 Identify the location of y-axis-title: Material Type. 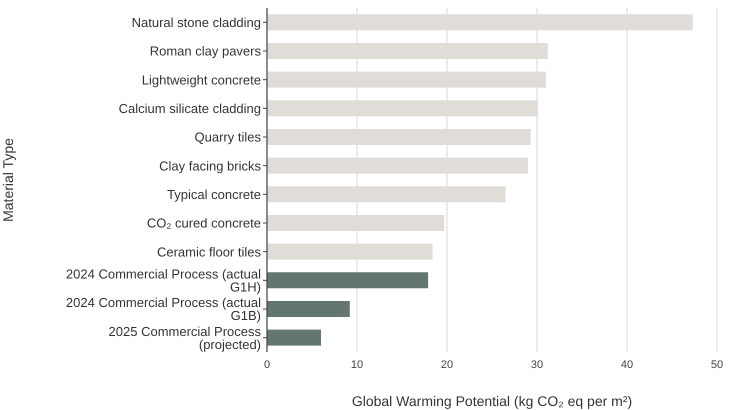
(8, 180).